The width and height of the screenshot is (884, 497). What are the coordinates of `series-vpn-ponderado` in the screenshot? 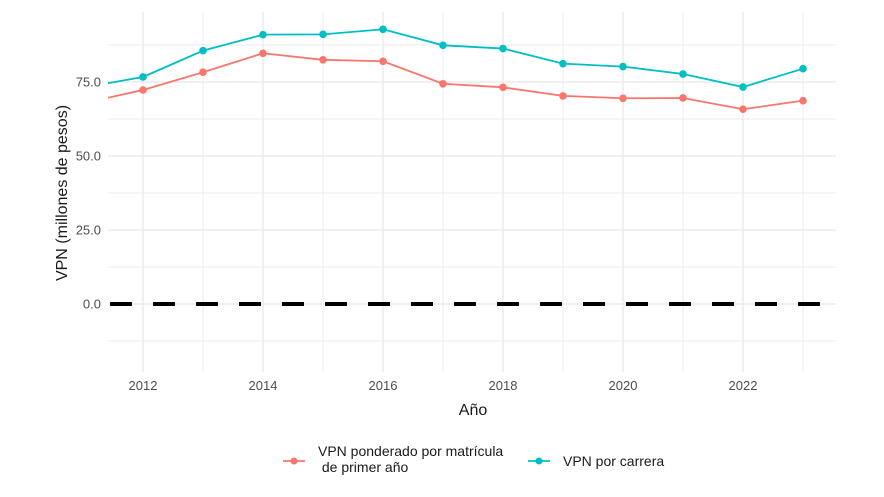 It's located at (443, 81).